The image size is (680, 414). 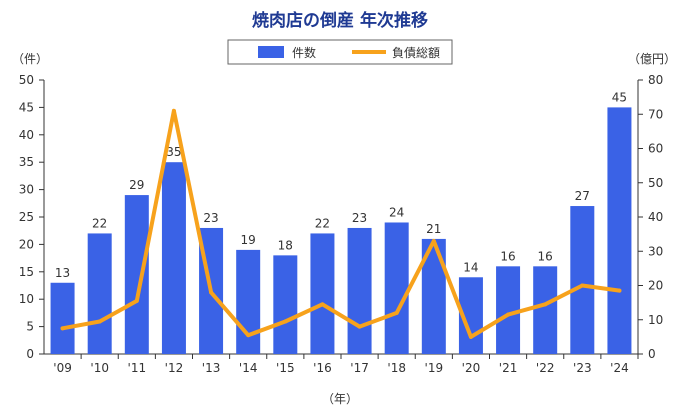 What do you see at coordinates (655, 217) in the screenshot?
I see `y-right-tick-label: 40` at bounding box center [655, 217].